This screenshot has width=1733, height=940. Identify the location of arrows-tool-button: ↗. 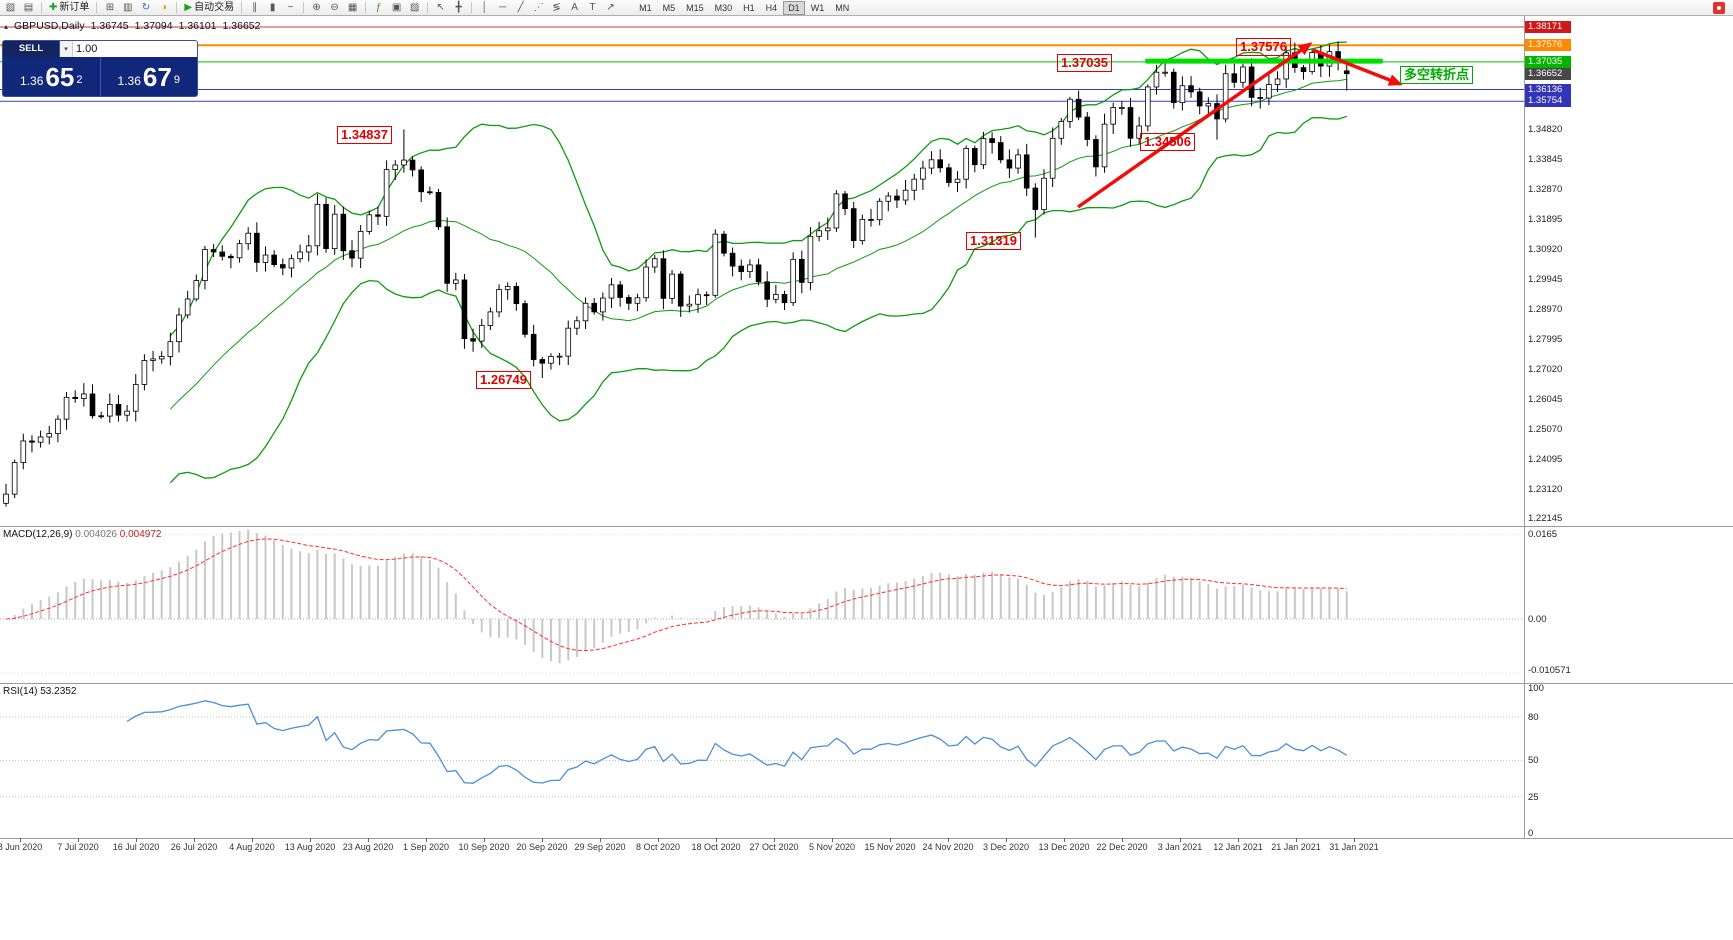
(610, 8).